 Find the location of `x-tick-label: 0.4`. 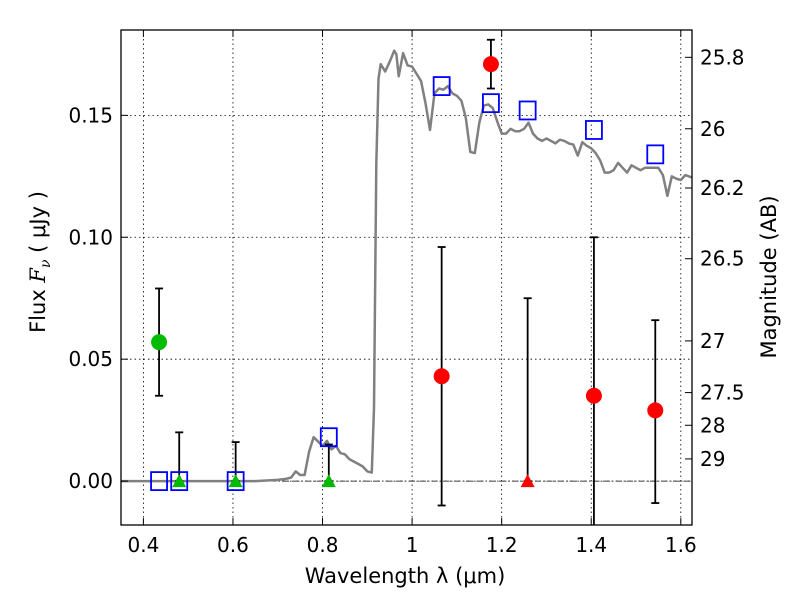

x-tick-label: 0.4 is located at coordinates (143, 545).